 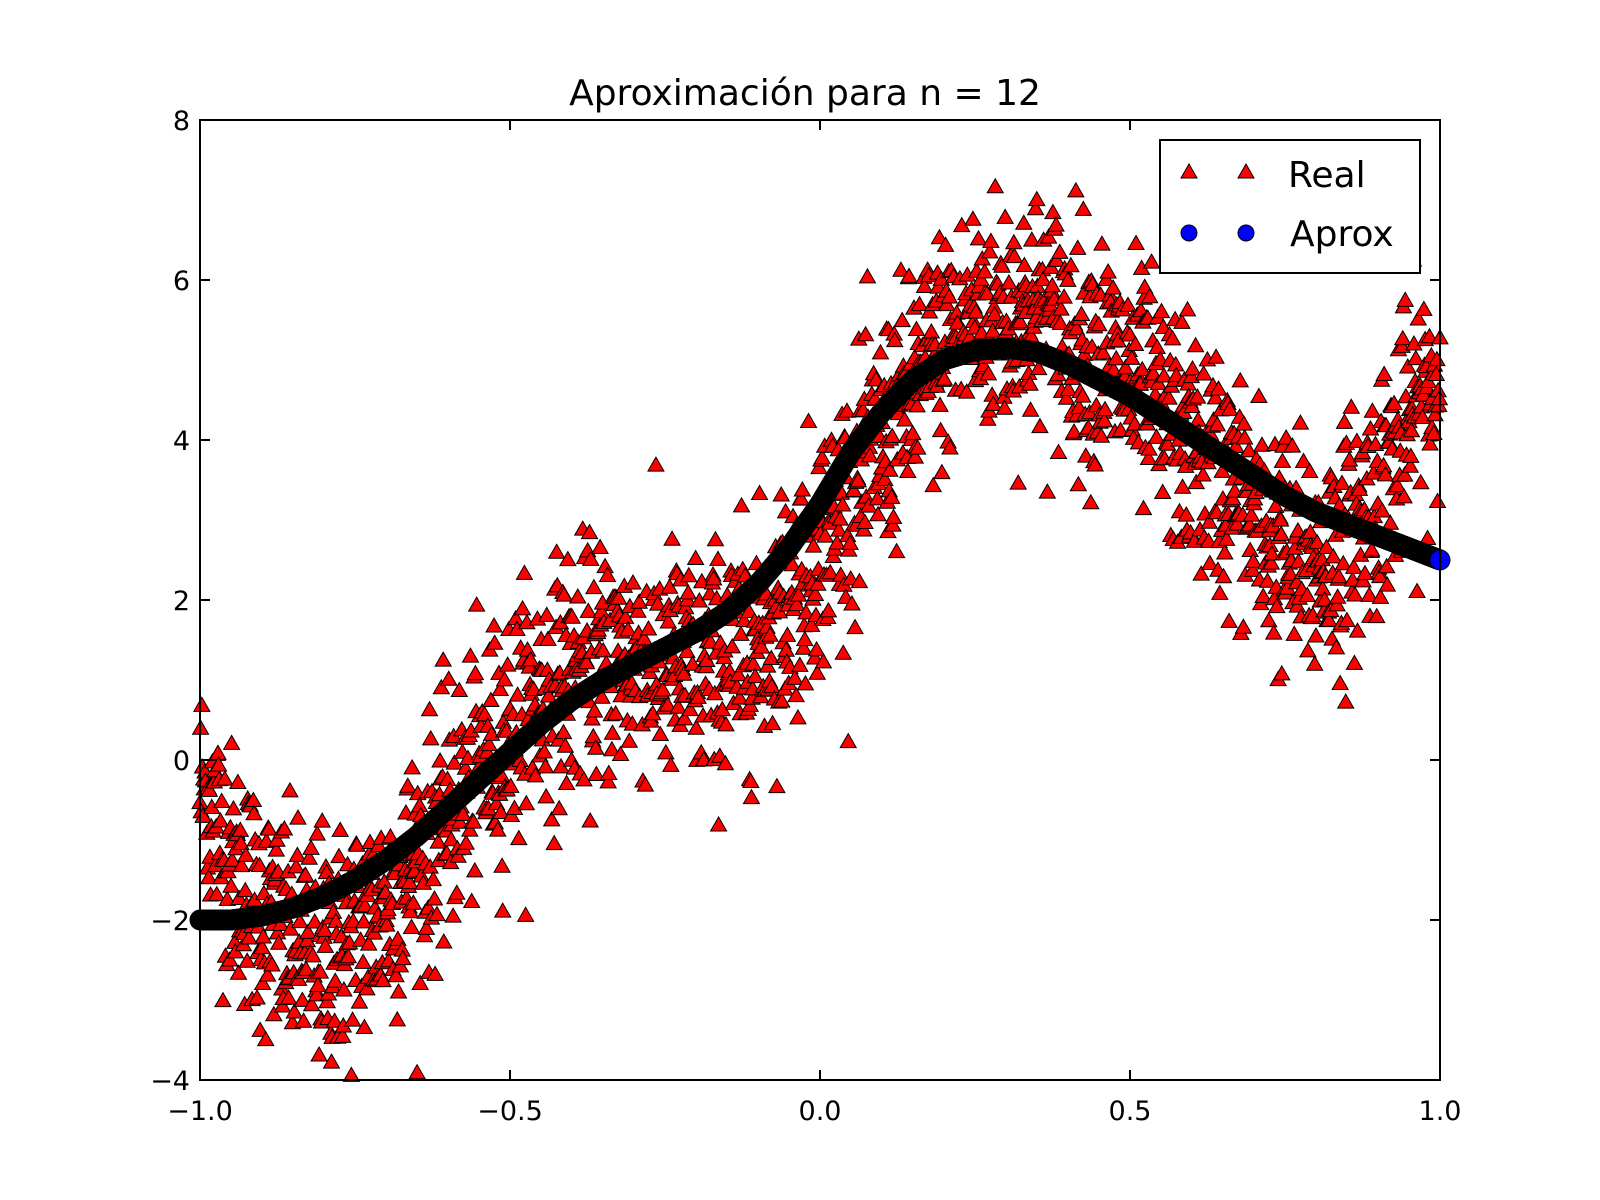 I want to click on y-tick-label: 2, so click(x=181, y=601).